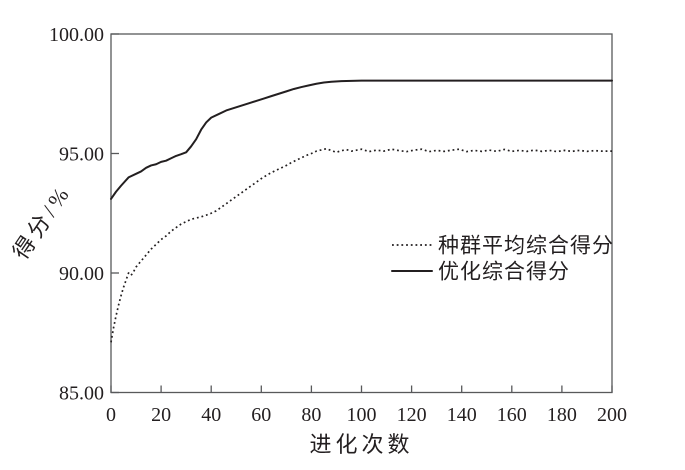 The image size is (685, 470). Describe the element at coordinates (261, 415) in the screenshot. I see `x-tick-label-60: 60` at that location.